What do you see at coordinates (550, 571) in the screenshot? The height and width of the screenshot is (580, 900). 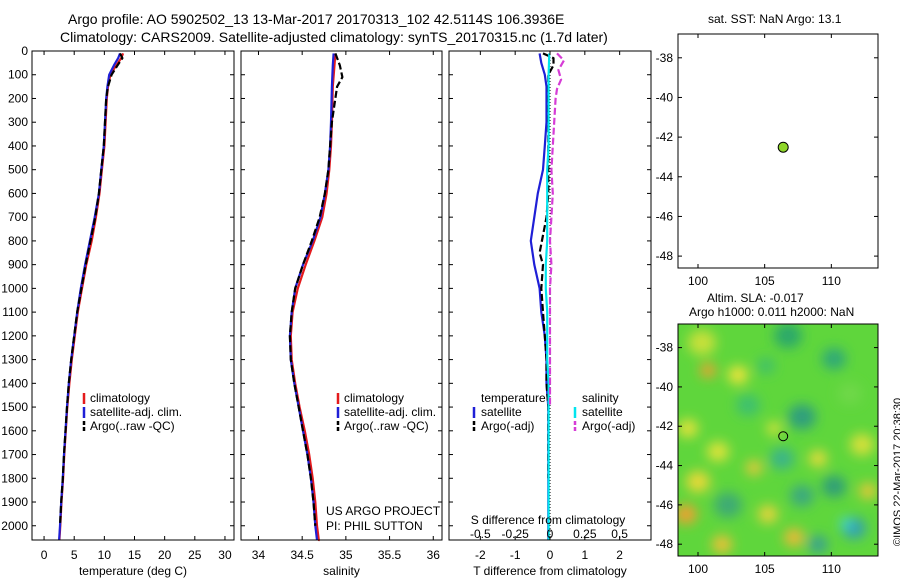 I see `difference-xlabel: T difference from climatology` at bounding box center [550, 571].